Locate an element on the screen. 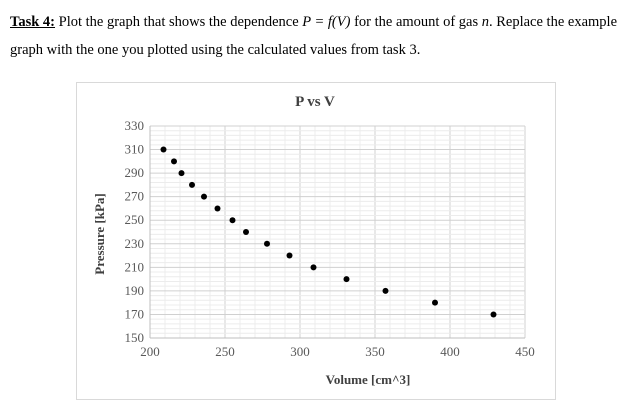  x-tick-label: 450 is located at coordinates (525, 351).